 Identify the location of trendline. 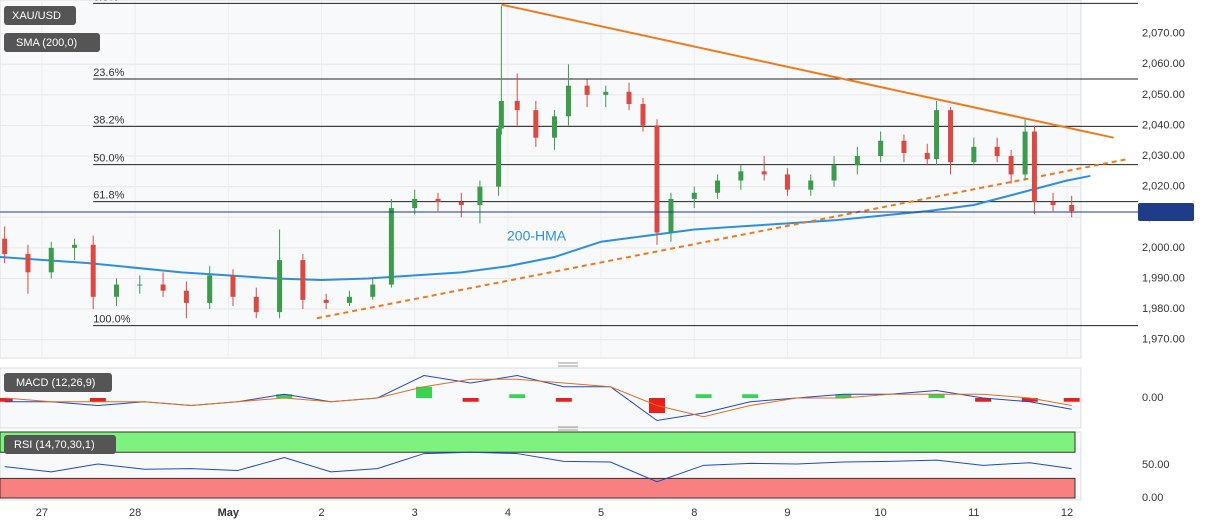
(807, 71).